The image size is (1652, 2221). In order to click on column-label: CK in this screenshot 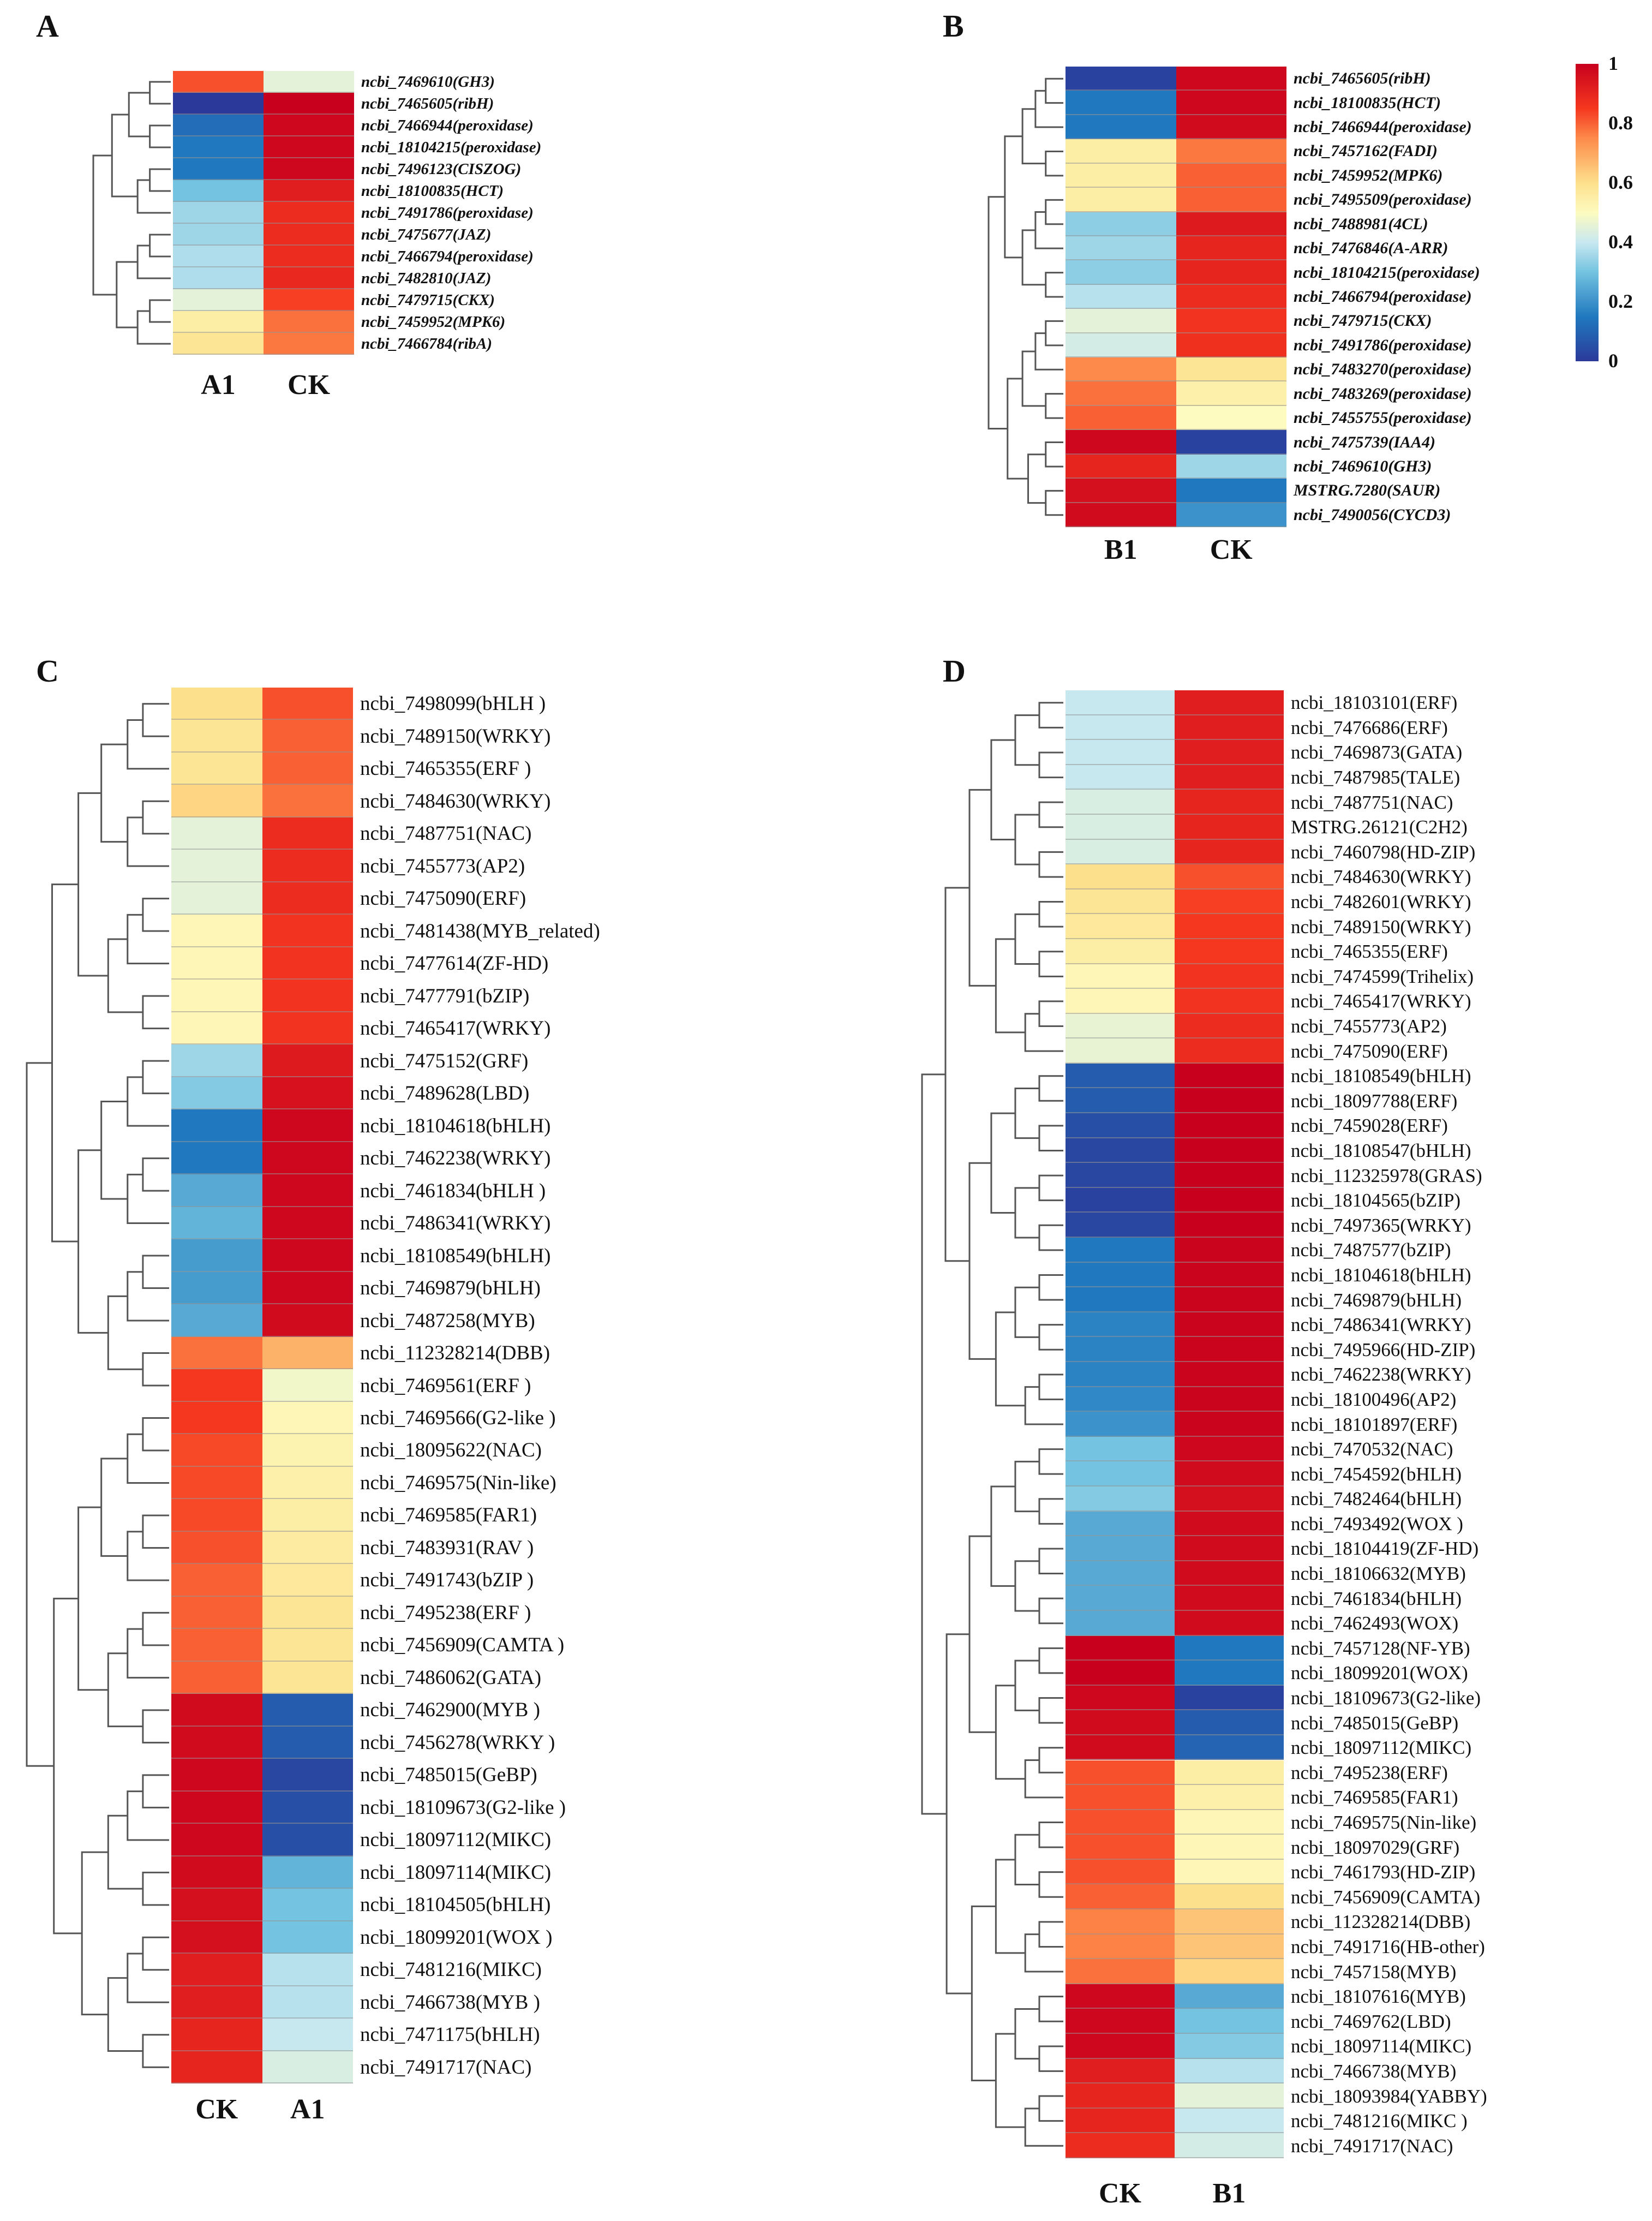, I will do `click(1231, 549)`.